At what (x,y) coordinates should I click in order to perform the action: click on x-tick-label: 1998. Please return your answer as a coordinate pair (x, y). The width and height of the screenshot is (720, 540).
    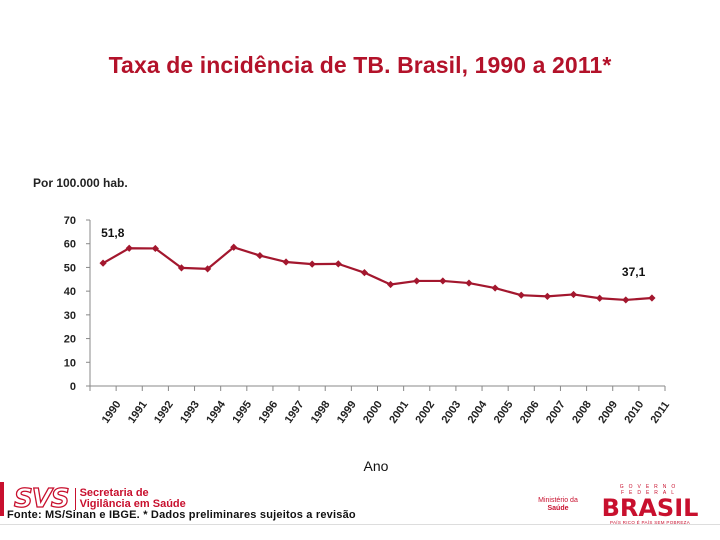
    Looking at the image, I should click on (321, 412).